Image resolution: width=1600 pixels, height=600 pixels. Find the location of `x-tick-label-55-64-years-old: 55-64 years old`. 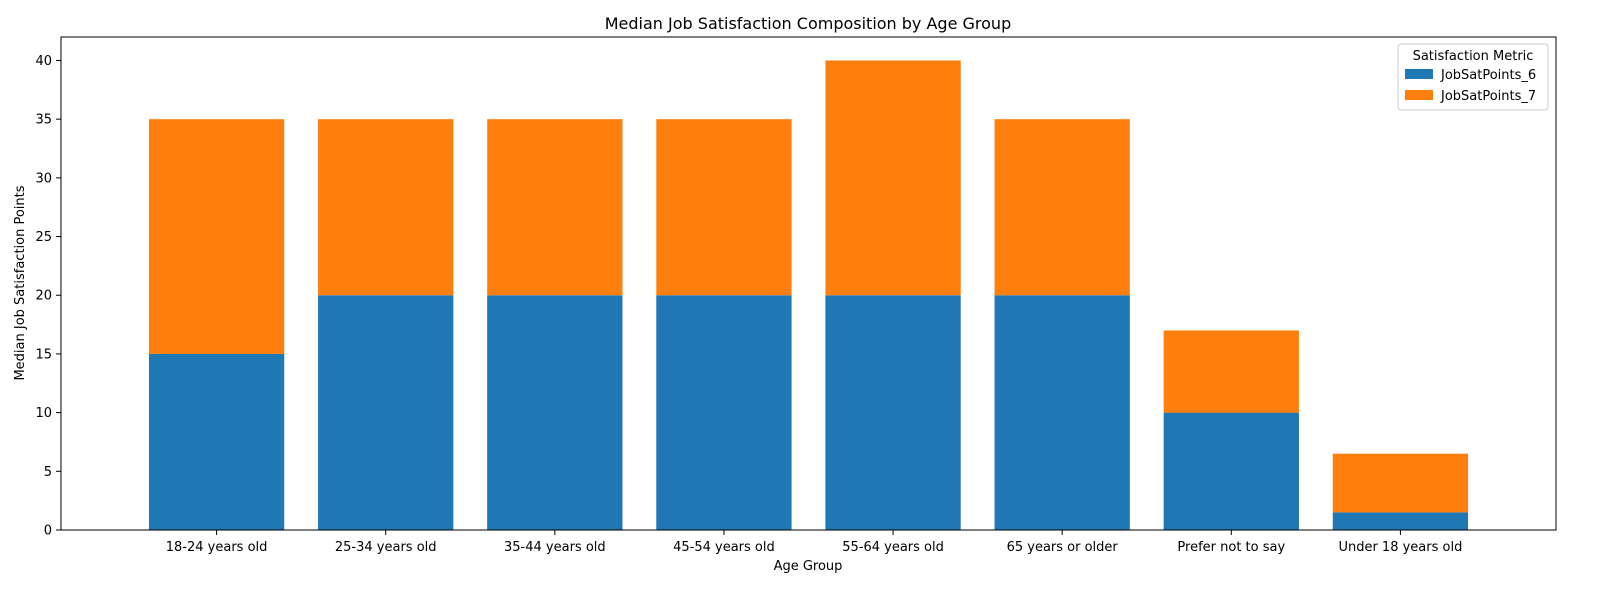

x-tick-label-55-64-years-old: 55-64 years old is located at coordinates (893, 547).